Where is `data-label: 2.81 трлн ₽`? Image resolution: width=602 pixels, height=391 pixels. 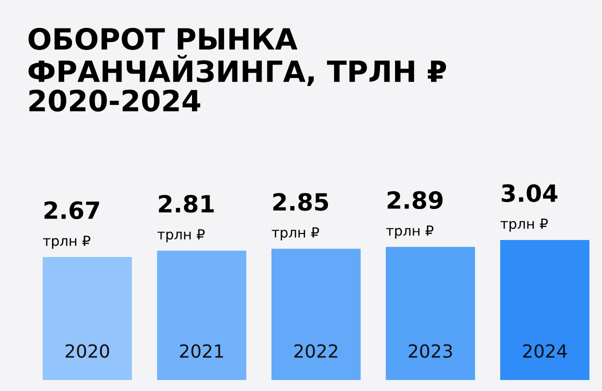
data-label: 2.81 трлн ₽ is located at coordinates (185, 218).